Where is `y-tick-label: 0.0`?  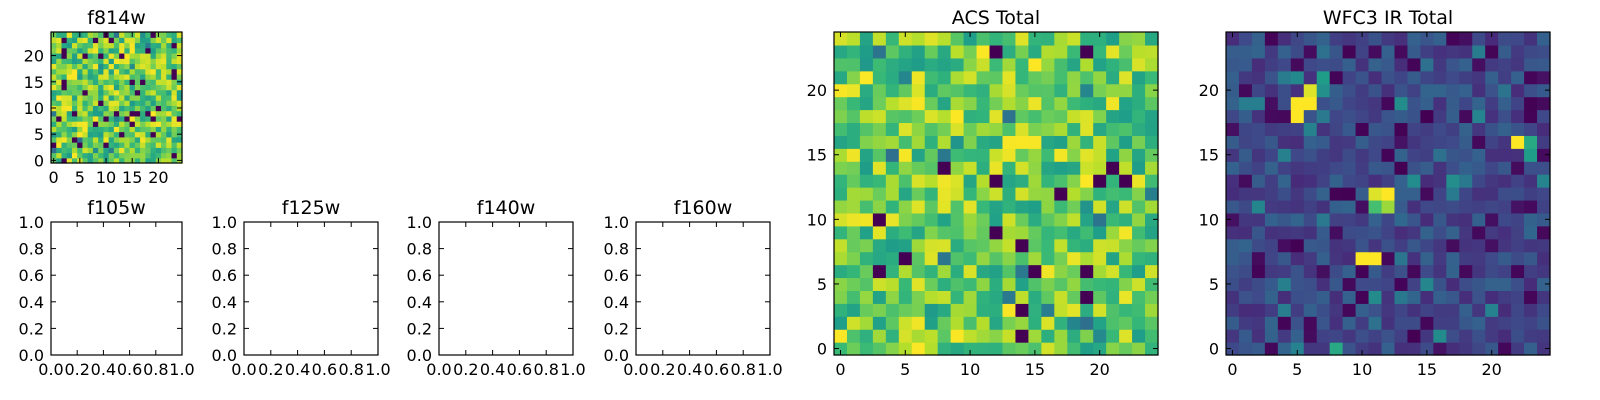 y-tick-label: 0.0 is located at coordinates (616, 355).